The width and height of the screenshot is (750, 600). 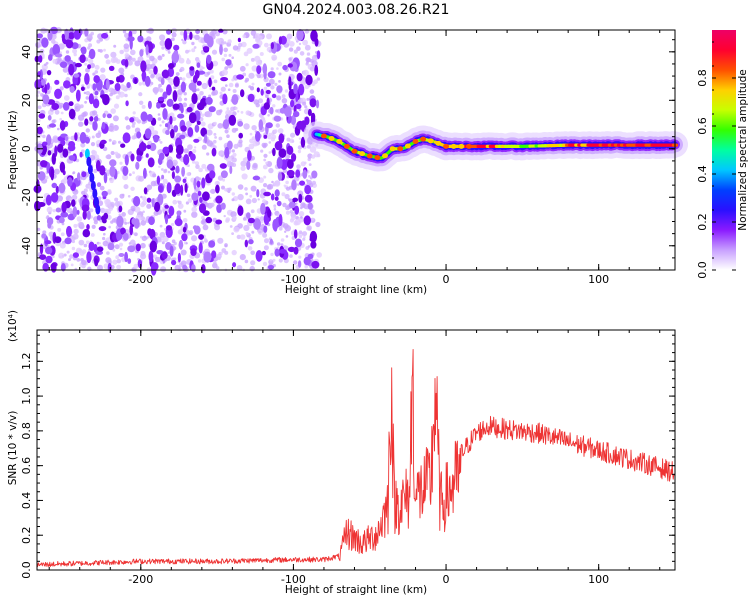 What do you see at coordinates (26, 52) in the screenshot?
I see `y-tick-label: 40` at bounding box center [26, 52].